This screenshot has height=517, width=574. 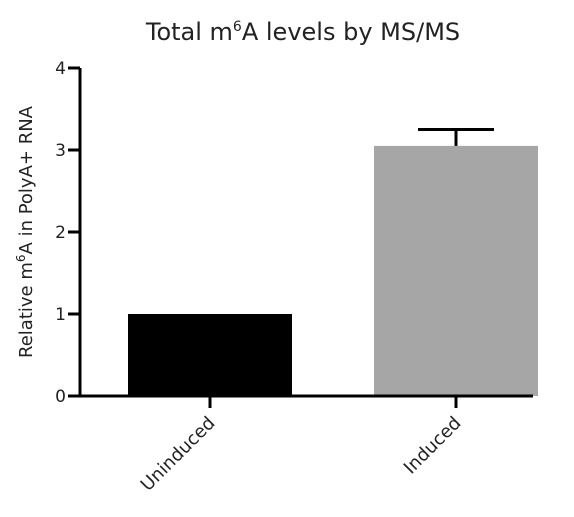 I want to click on chart-title: Total m6A levels by MS/MS, so click(x=302, y=32).